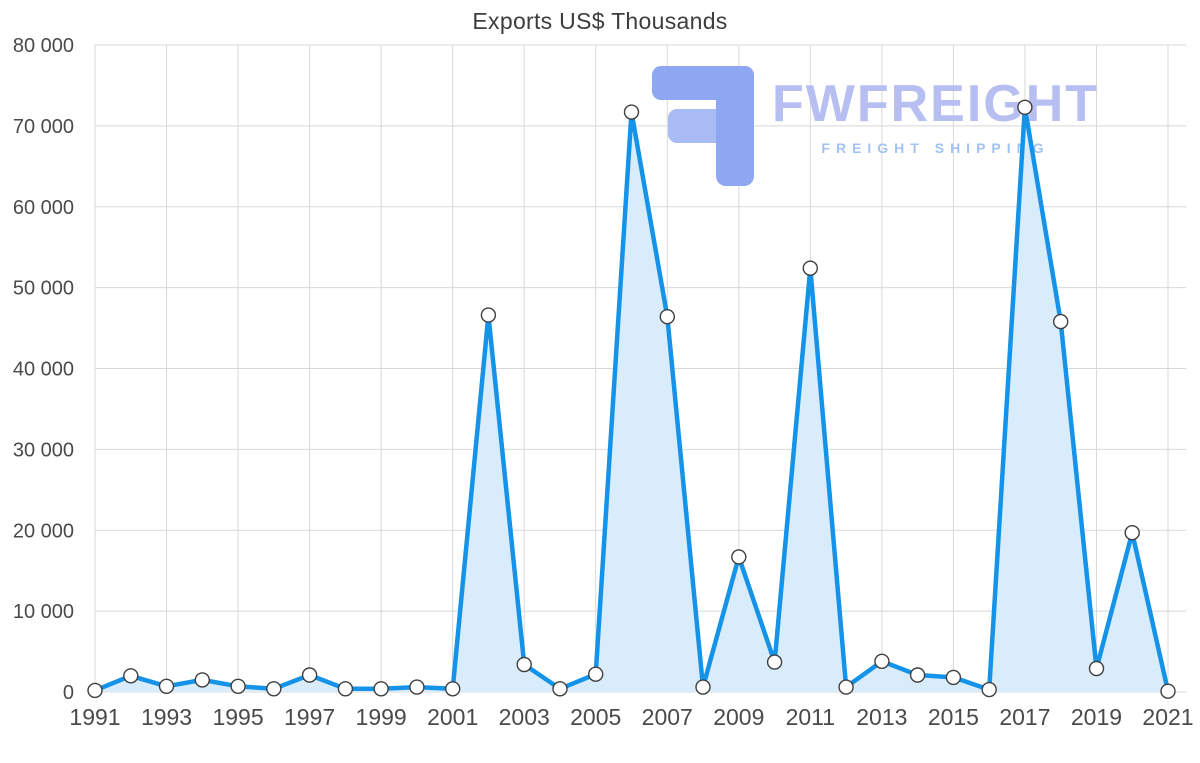 The image size is (1200, 763). I want to click on x-tick-label: 1997, so click(309, 717).